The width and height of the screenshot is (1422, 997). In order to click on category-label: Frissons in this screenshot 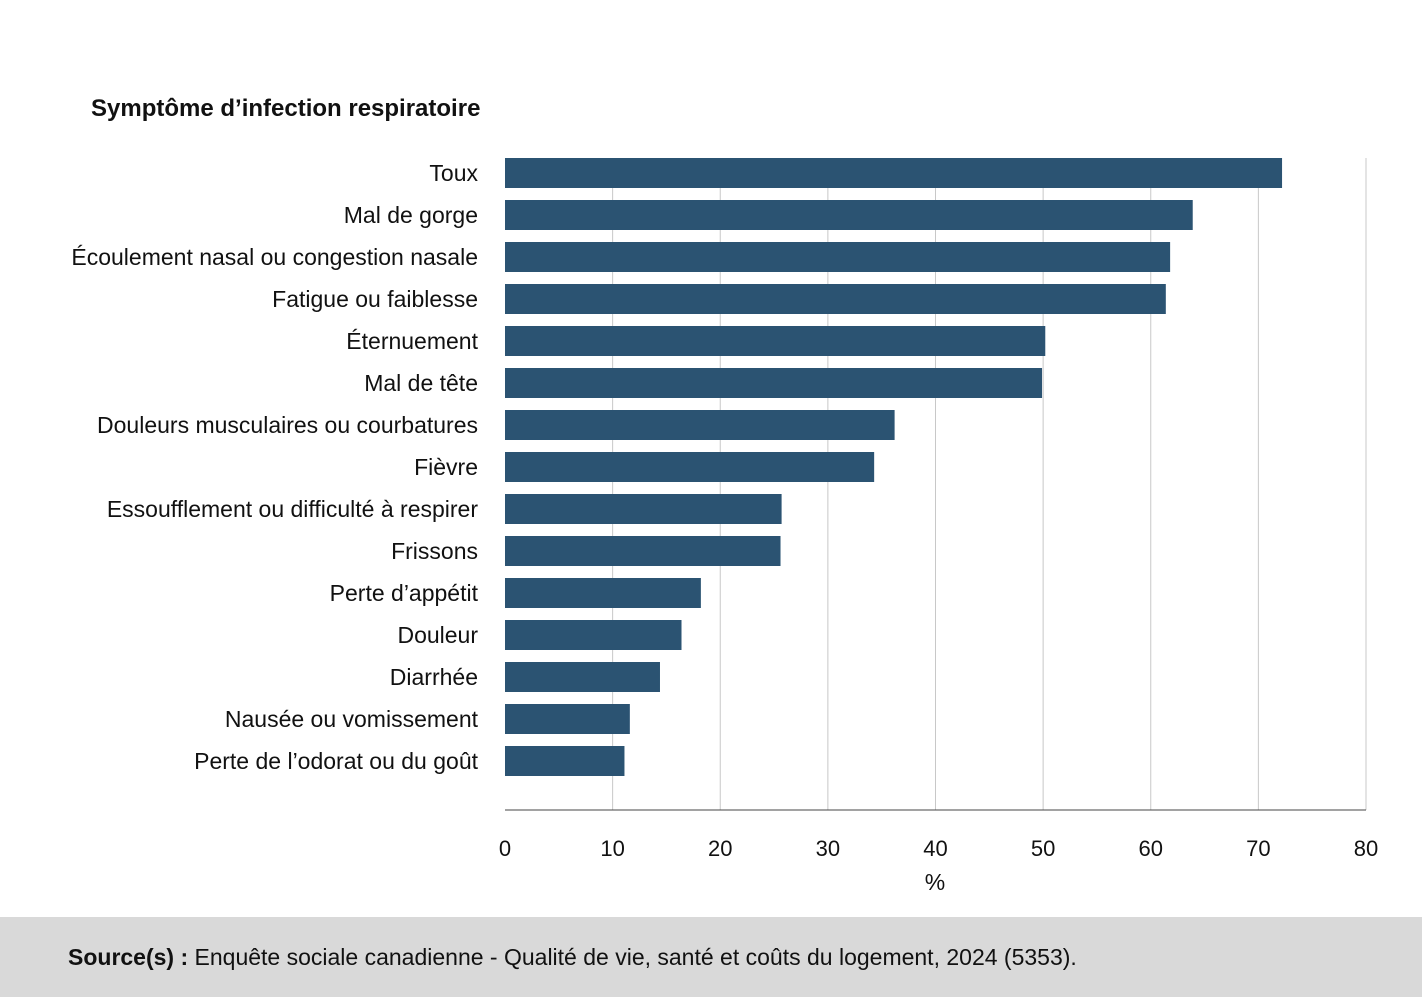, I will do `click(434, 551)`.